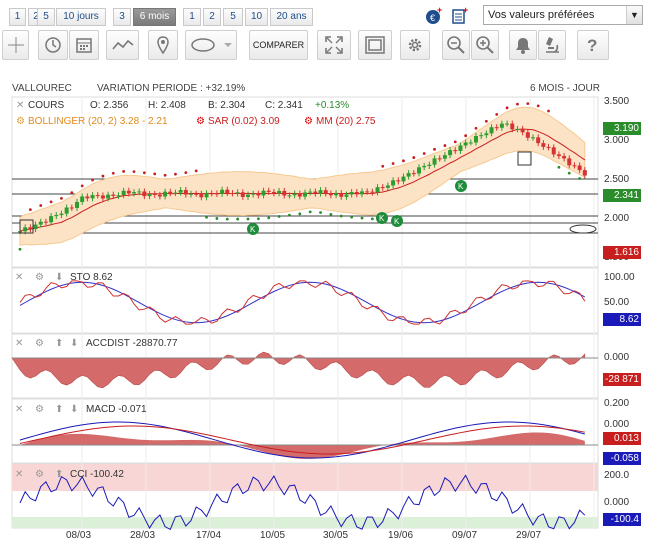 Image resolution: width=652 pixels, height=549 pixels. Describe the element at coordinates (211, 45) in the screenshot. I see `drawing-shape-button` at that location.